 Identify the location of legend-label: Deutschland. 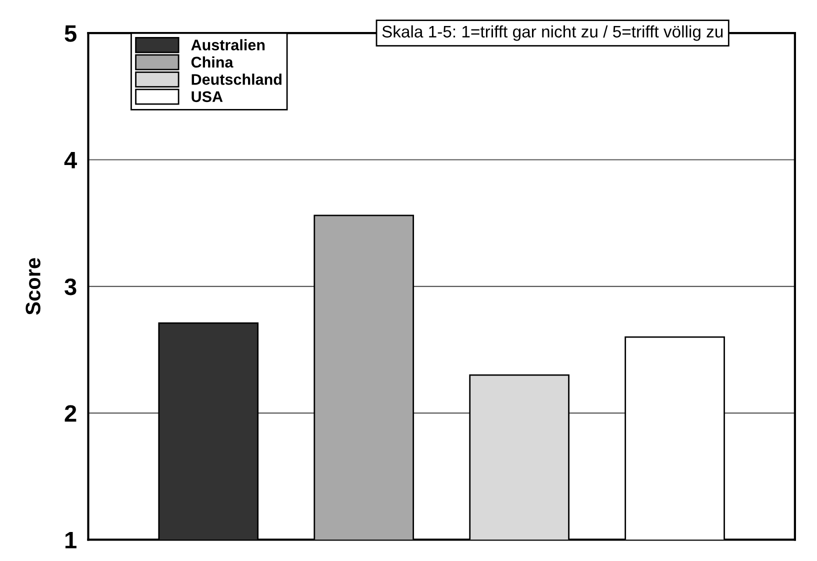
(237, 79).